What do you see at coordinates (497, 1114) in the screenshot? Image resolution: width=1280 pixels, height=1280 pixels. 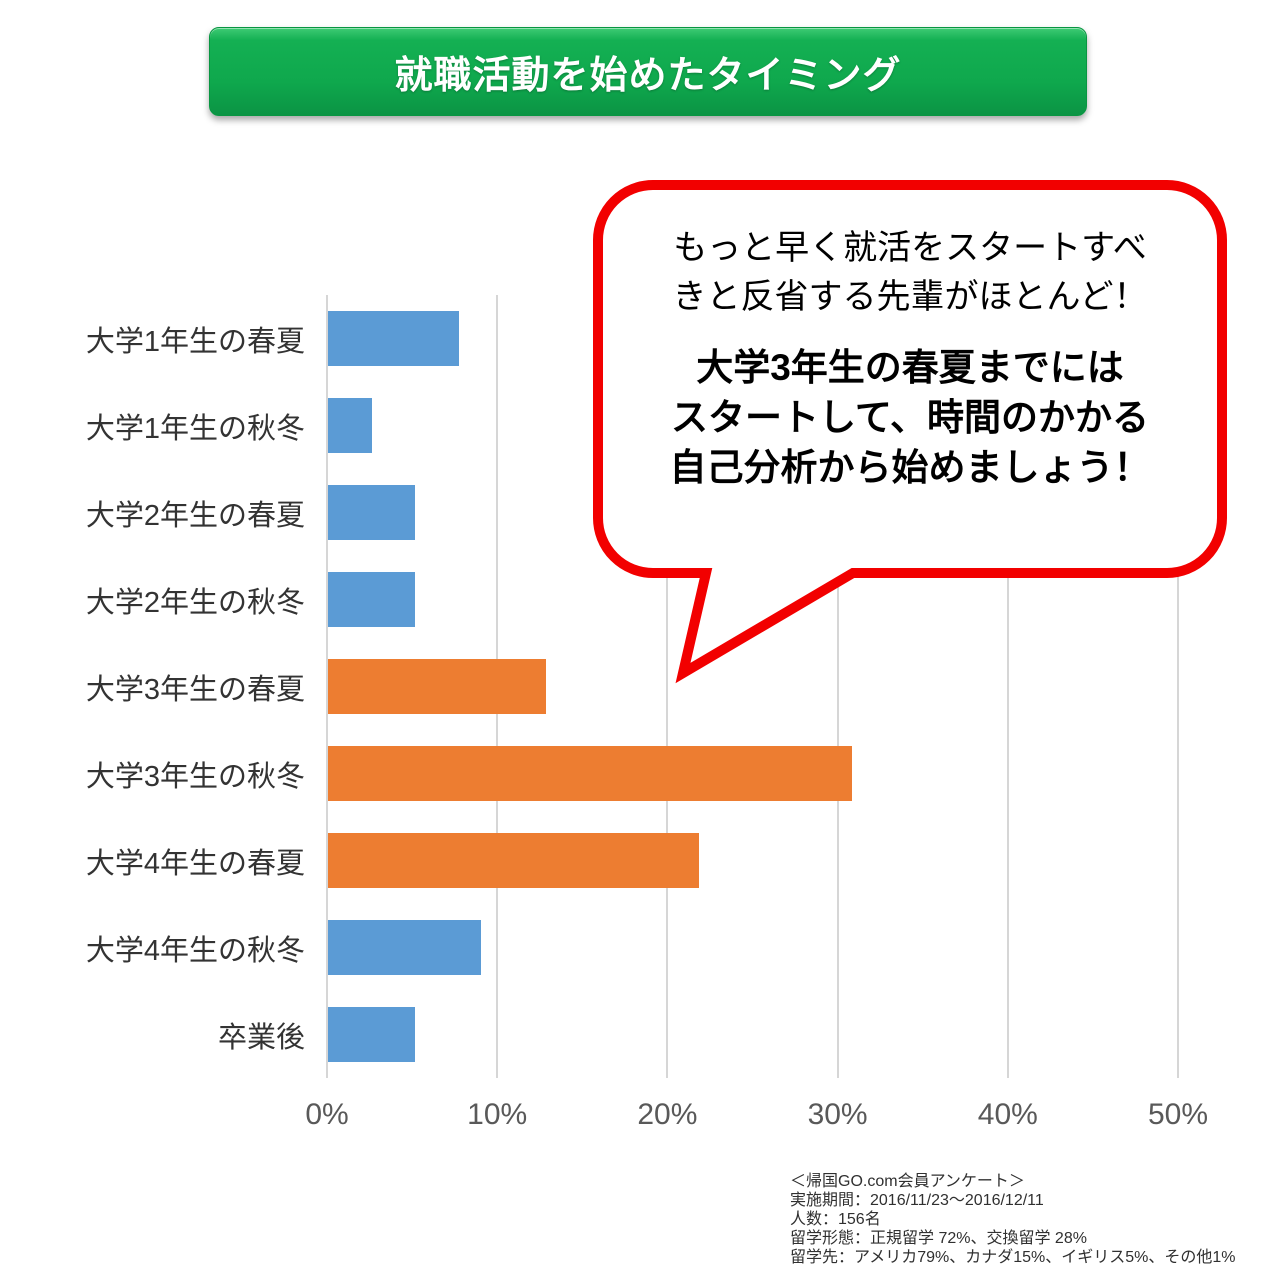 I see `x-tick-label: 10%` at bounding box center [497, 1114].